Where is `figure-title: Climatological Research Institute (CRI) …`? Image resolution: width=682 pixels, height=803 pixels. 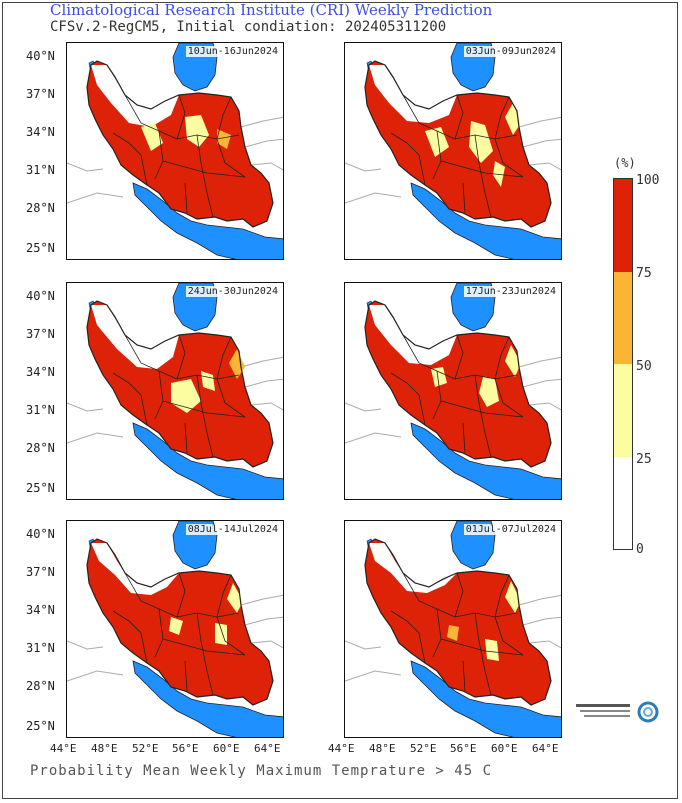
figure-title: Climatological Research Institute (CRI) … is located at coordinates (271, 10).